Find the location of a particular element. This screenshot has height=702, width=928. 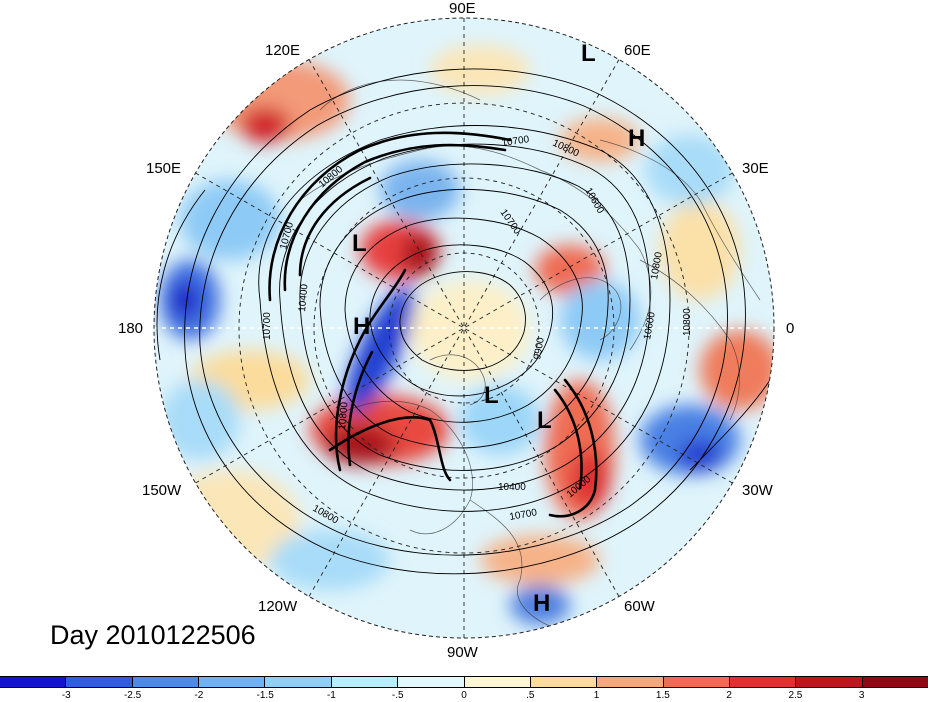

colorbar-tick-label: 1 is located at coordinates (596, 695).